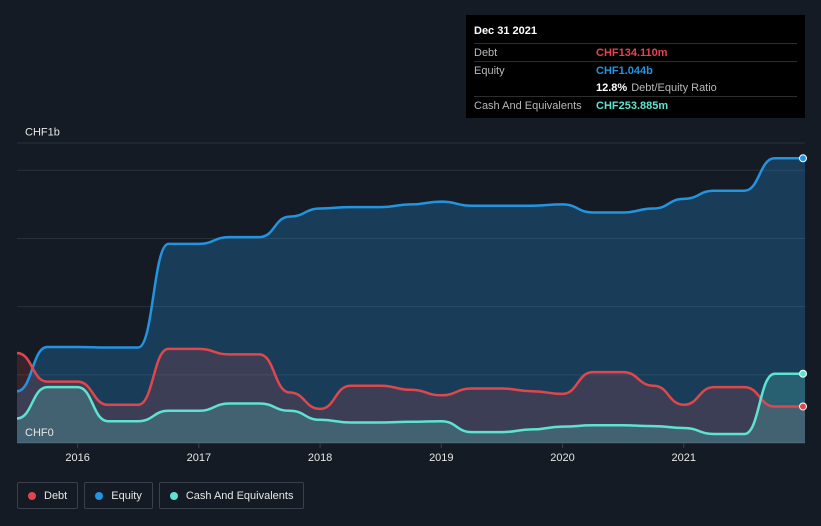  Describe the element at coordinates (505, 31) in the screenshot. I see `tooltip-date: Dec 31 2021` at that location.